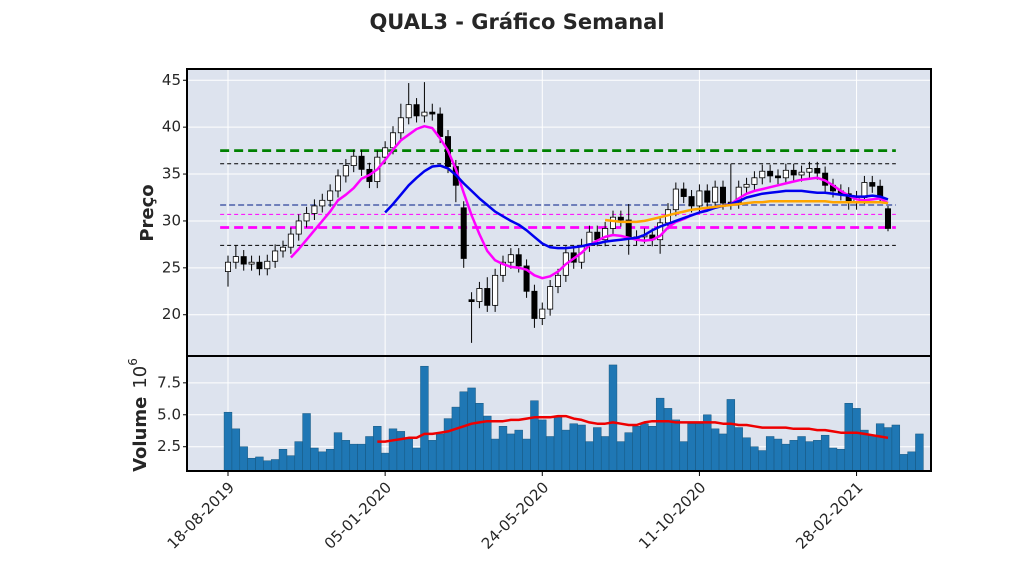  Describe the element at coordinates (171, 127) in the screenshot. I see `y-tick-label: 40` at that location.